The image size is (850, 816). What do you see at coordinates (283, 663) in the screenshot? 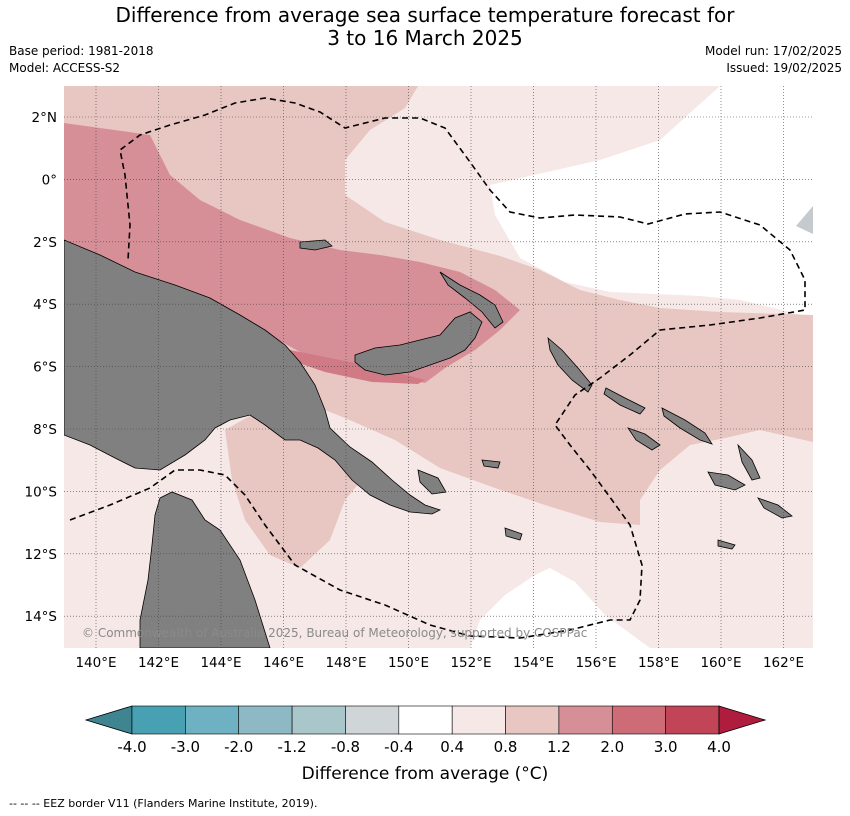
I see `longitude-label: 146°E` at bounding box center [283, 663].